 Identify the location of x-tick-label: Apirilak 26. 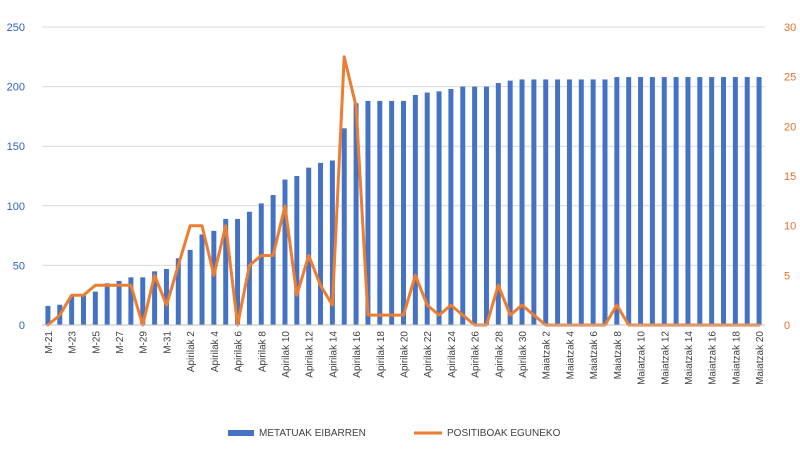
(476, 354).